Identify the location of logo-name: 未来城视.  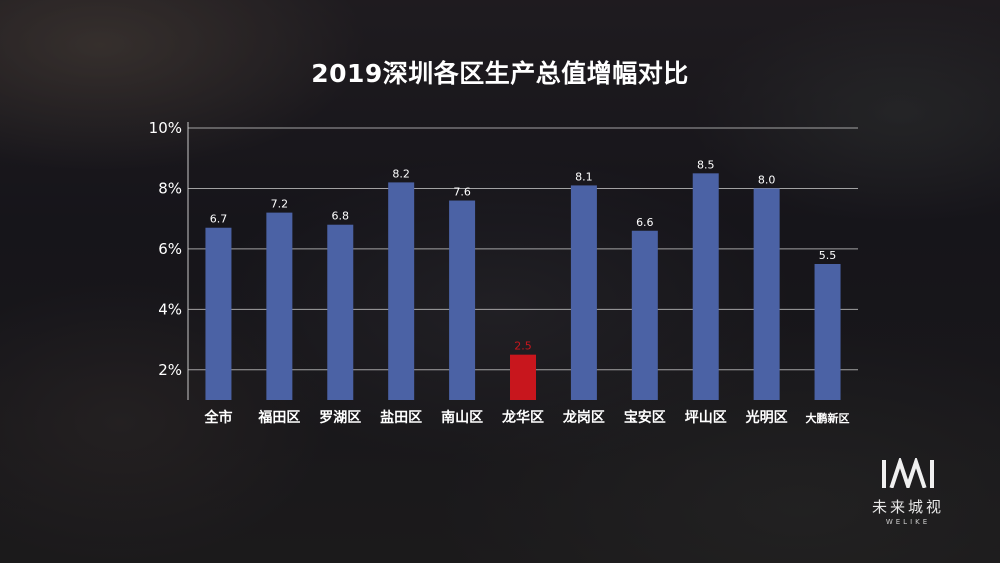
(907, 507).